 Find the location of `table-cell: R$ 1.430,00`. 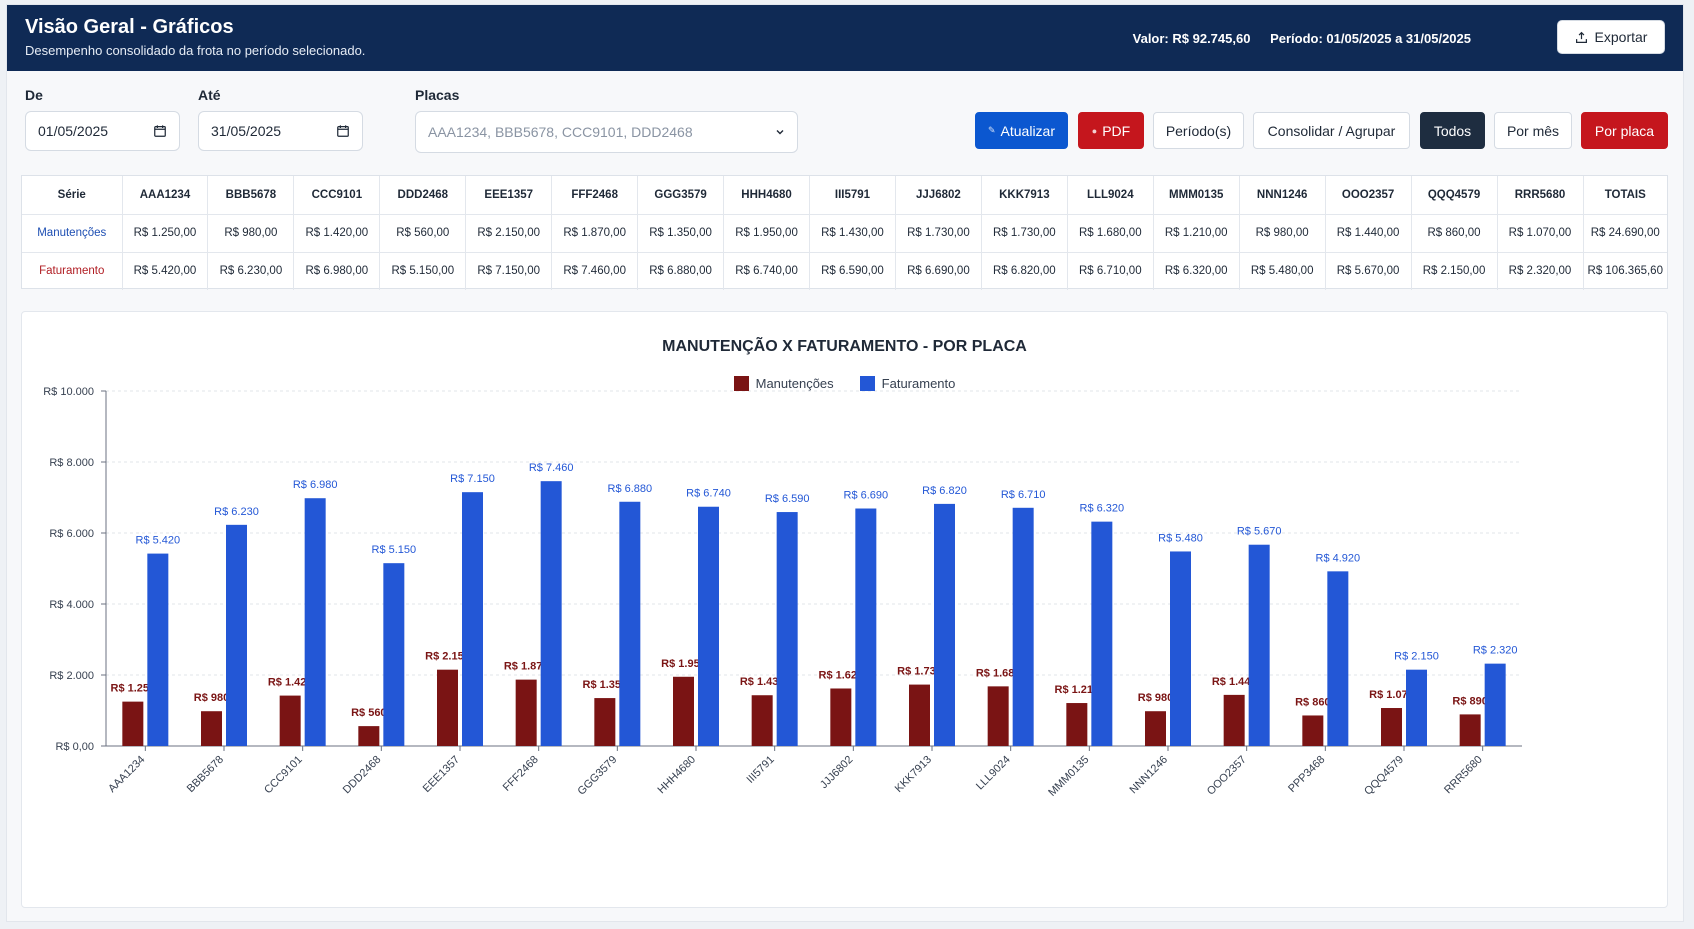

table-cell: R$ 1.430,00 is located at coordinates (852, 233).